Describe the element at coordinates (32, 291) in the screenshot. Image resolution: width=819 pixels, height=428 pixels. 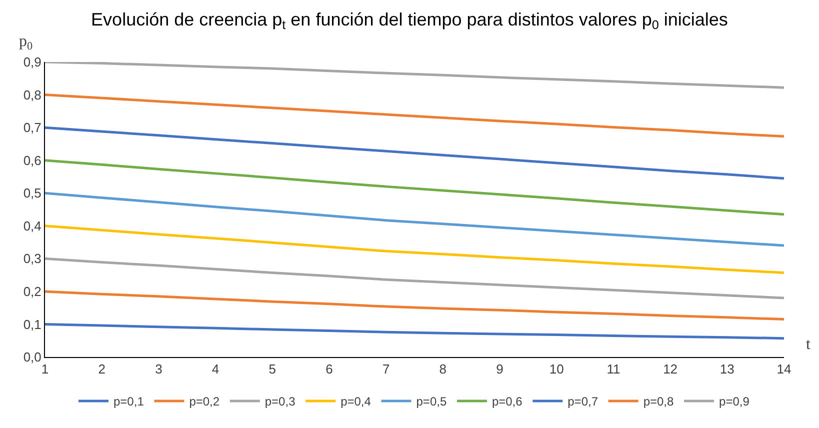
I see `y-tick-label: 0,2` at that location.